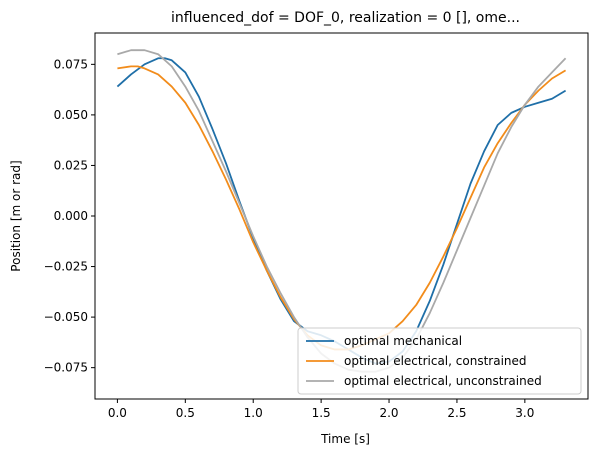 This screenshot has width=596, height=455. Describe the element at coordinates (66, 317) in the screenshot. I see `y-tick-label: −0.050` at that location.